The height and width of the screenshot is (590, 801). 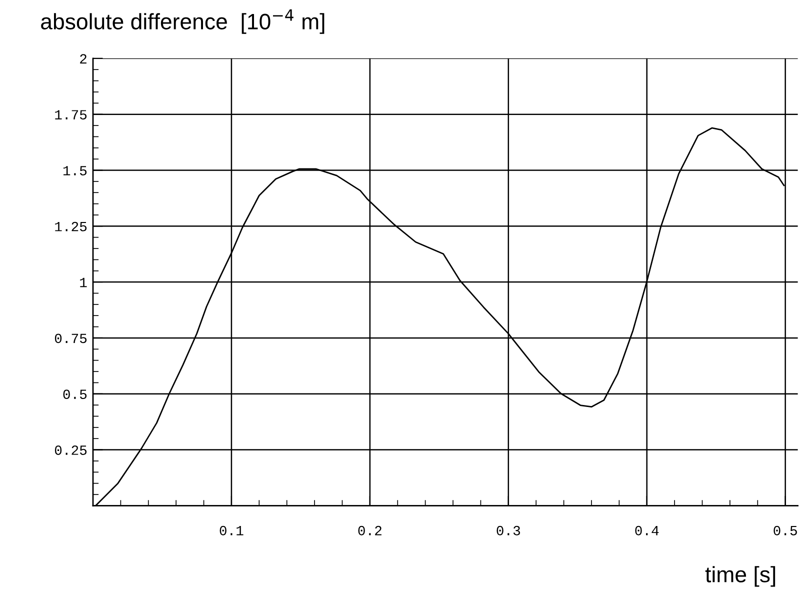 What do you see at coordinates (83, 59) in the screenshot?
I see `y-tick-label: 2` at bounding box center [83, 59].